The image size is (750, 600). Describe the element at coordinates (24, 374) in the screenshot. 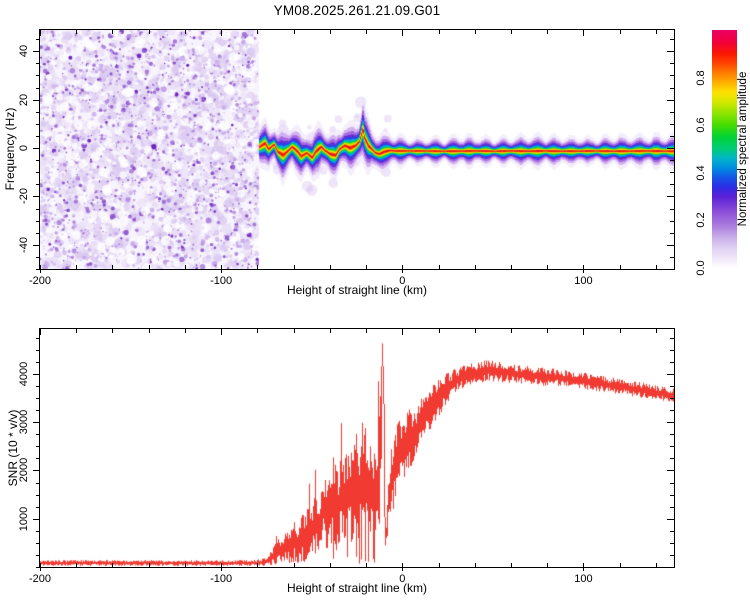

I see `y-tick-label: 4000` at that location.